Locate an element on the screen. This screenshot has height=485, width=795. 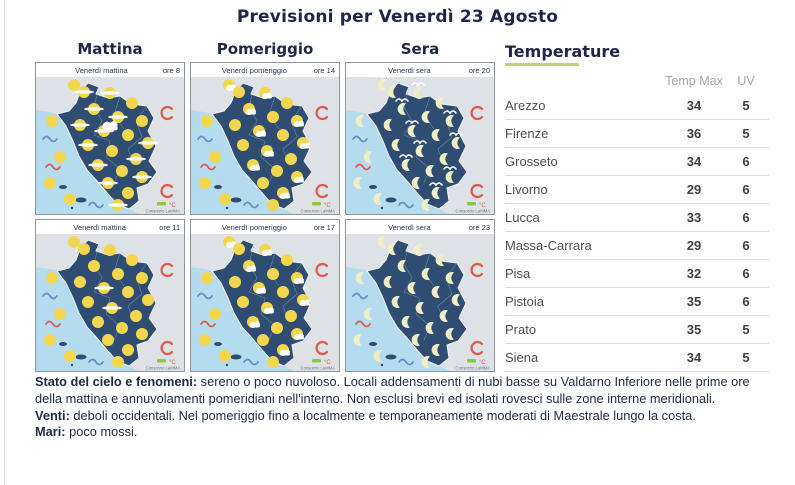
islands is located at coordinates (383, 197).